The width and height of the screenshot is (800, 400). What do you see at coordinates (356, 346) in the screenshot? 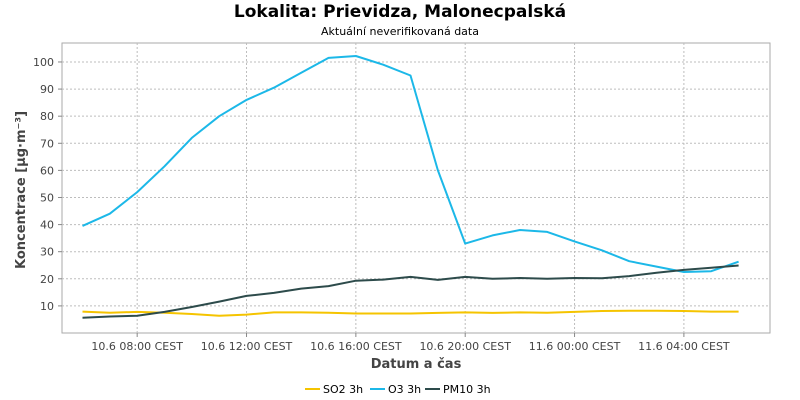
I see `x-tick-label: 10.6 16:00 CEST` at bounding box center [356, 346].